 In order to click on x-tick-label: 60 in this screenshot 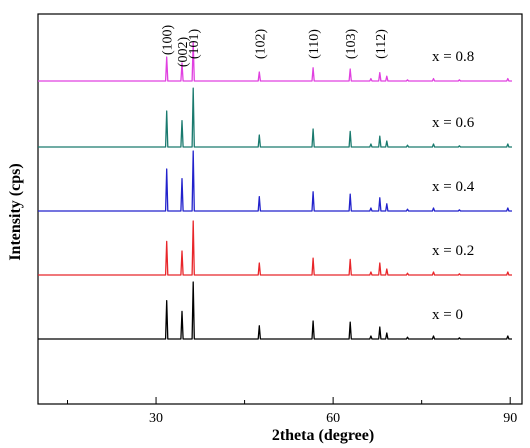, I will do `click(333, 418)`.